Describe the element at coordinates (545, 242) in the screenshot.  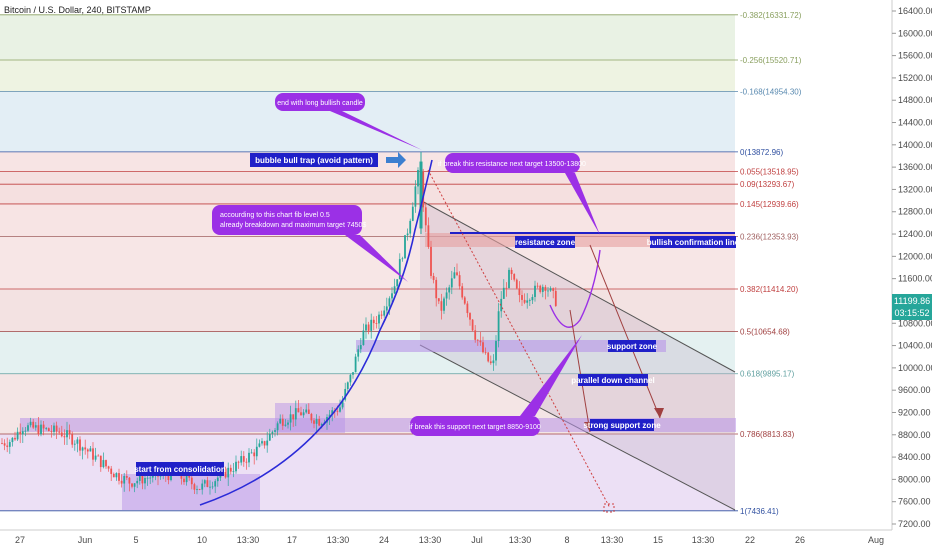
I see `label-resistance-zone: resistance zone` at that location.